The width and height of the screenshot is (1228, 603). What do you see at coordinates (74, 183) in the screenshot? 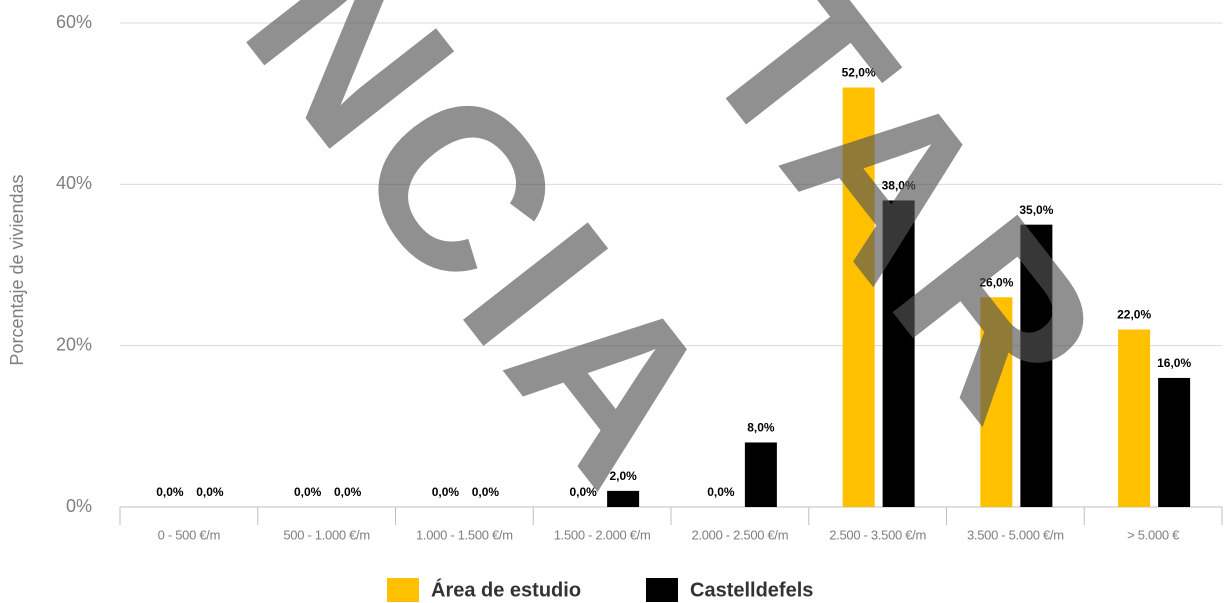
I see `y-tick-label: 40%` at bounding box center [74, 183].